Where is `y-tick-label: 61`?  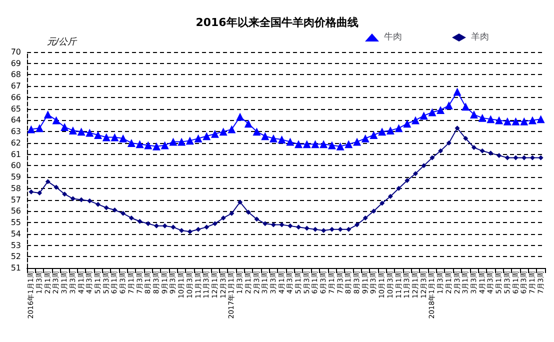
y-tick-label: 61 is located at coordinates (15, 154).